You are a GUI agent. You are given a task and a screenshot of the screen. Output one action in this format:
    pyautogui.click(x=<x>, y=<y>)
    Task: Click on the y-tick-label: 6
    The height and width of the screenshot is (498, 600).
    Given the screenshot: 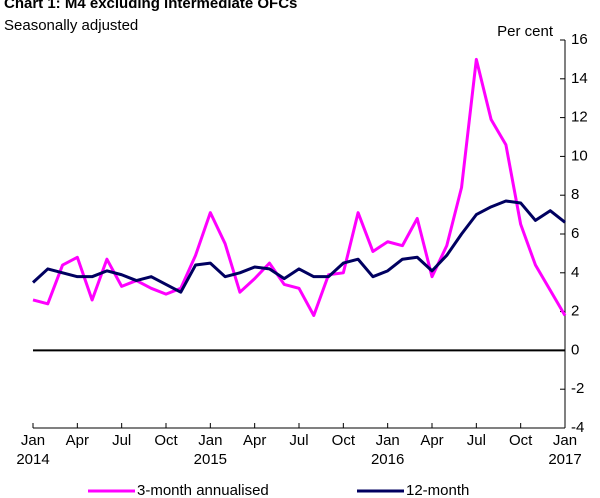 What is the action you would take?
    pyautogui.click(x=575, y=233)
    